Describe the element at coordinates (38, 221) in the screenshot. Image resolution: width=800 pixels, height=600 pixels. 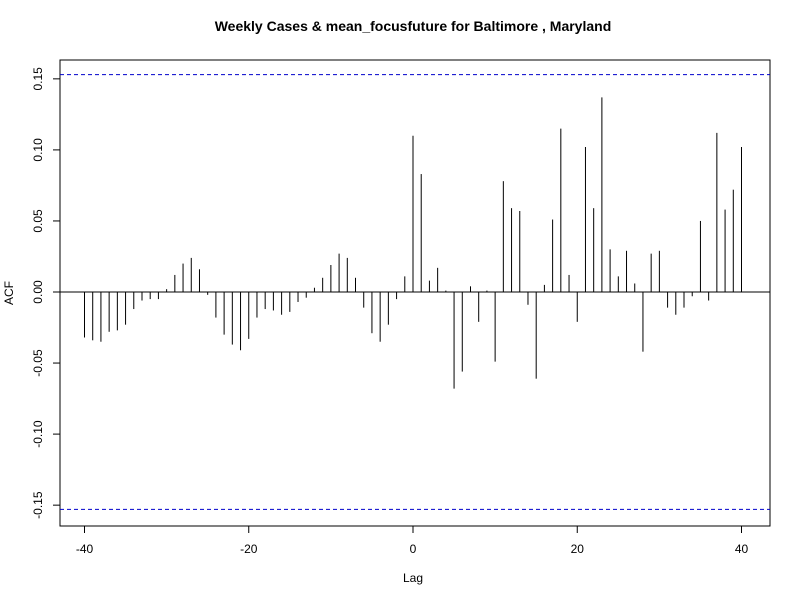
I see `y-tick-label: 0.05` at that location.